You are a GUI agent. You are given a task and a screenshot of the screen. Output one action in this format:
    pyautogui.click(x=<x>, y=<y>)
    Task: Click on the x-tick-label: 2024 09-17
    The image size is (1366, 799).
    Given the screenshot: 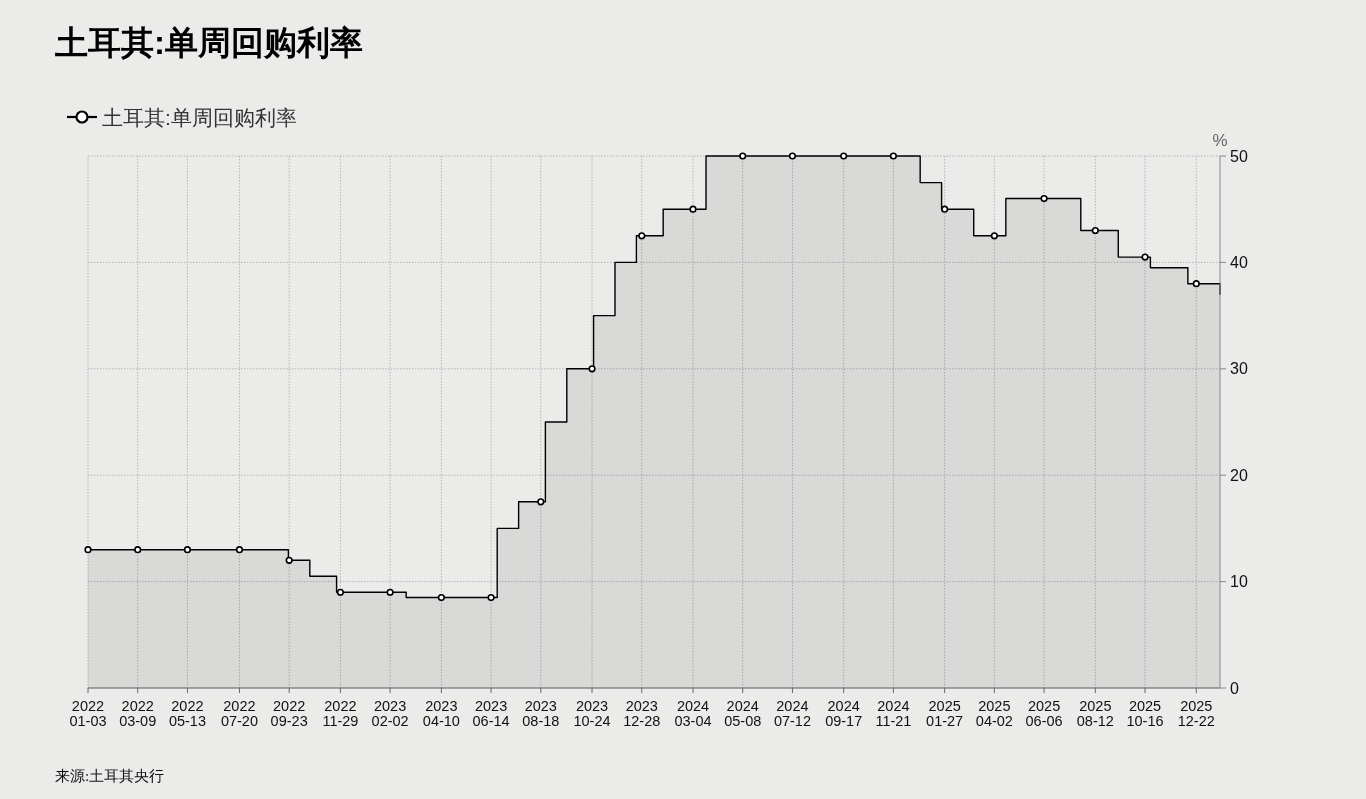 What is the action you would take?
    pyautogui.click(x=844, y=713)
    